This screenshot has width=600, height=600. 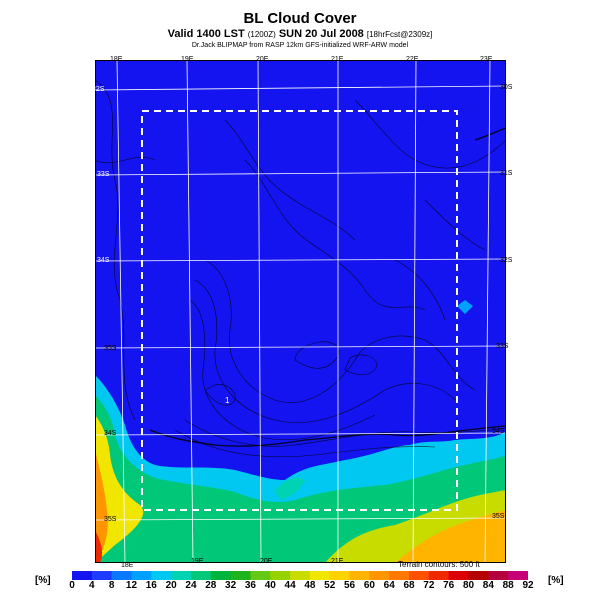 I want to click on color-scale-tick-label: 44, so click(x=290, y=585).